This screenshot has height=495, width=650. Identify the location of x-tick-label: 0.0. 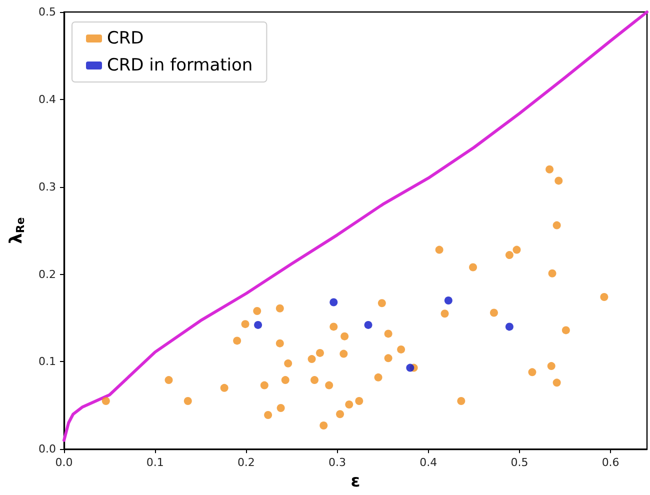
(64, 463).